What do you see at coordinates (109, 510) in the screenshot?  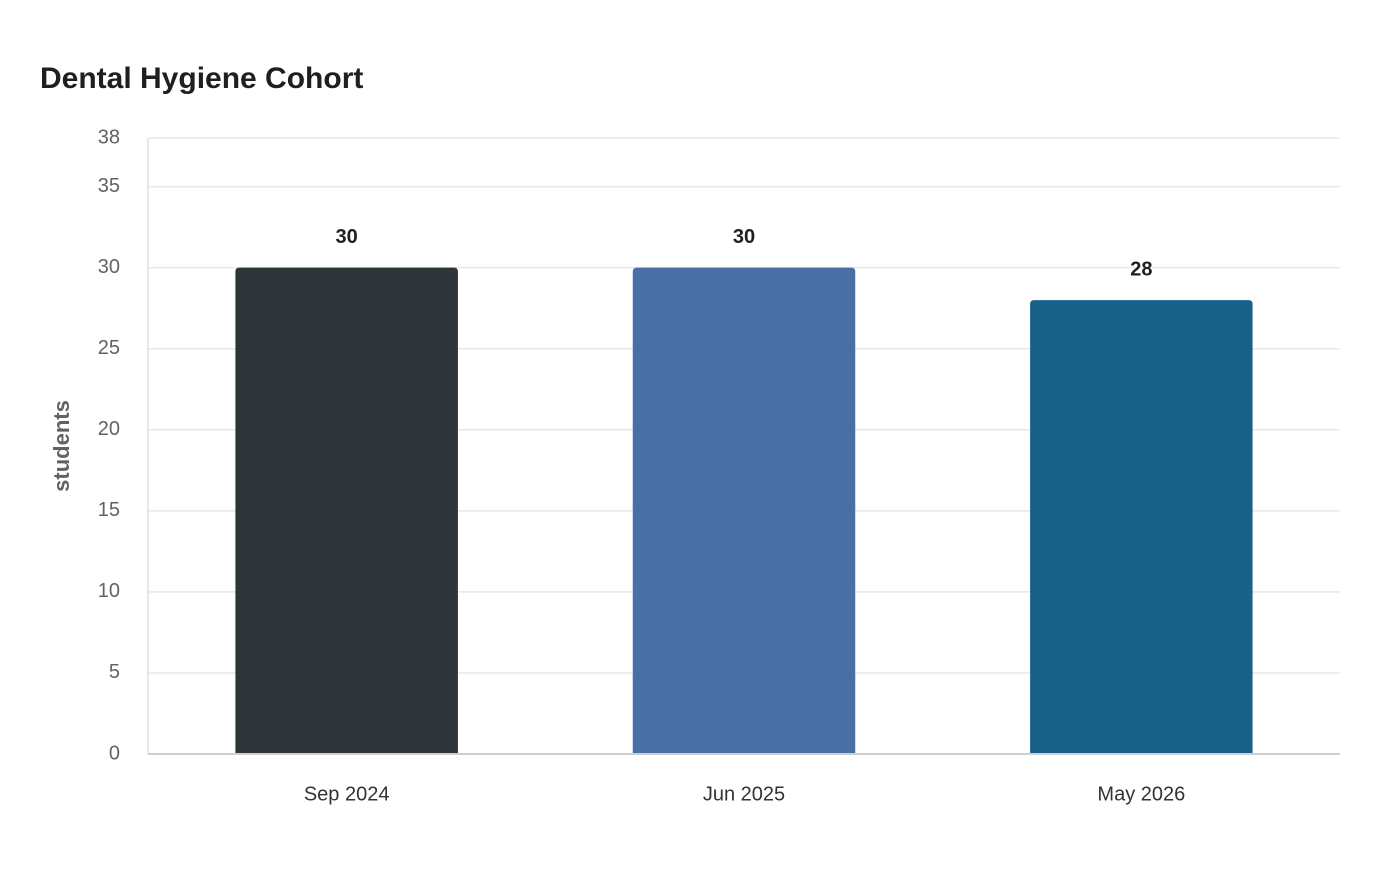 I see `y-tick-label: 15` at bounding box center [109, 510].